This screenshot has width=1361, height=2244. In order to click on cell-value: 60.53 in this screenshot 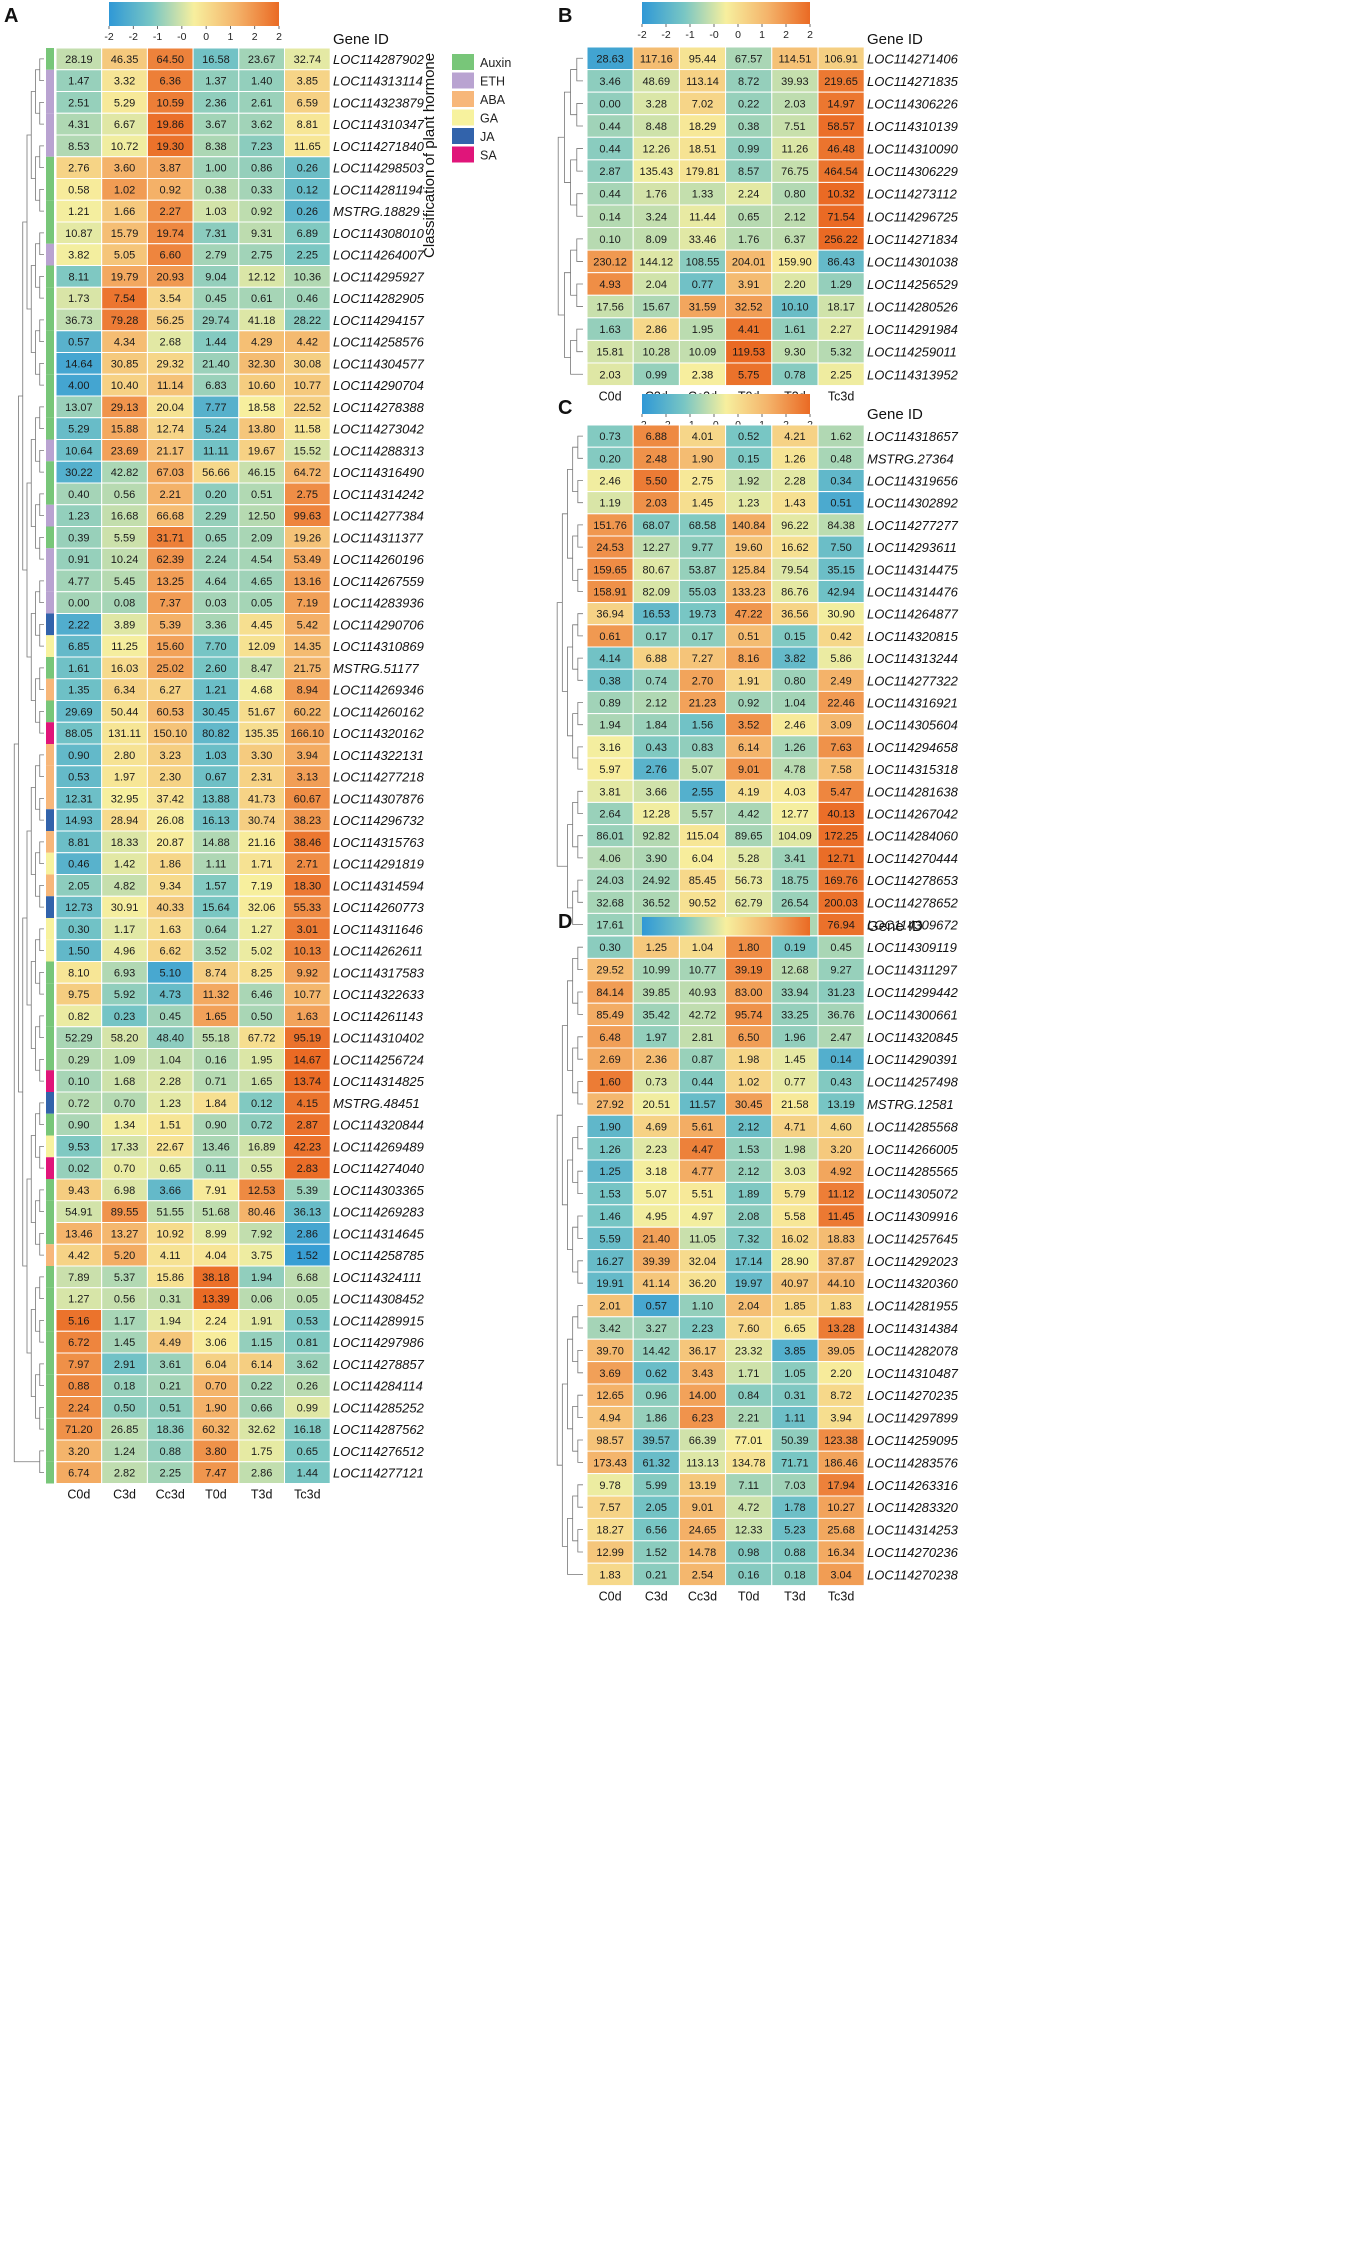, I will do `click(170, 712)`.